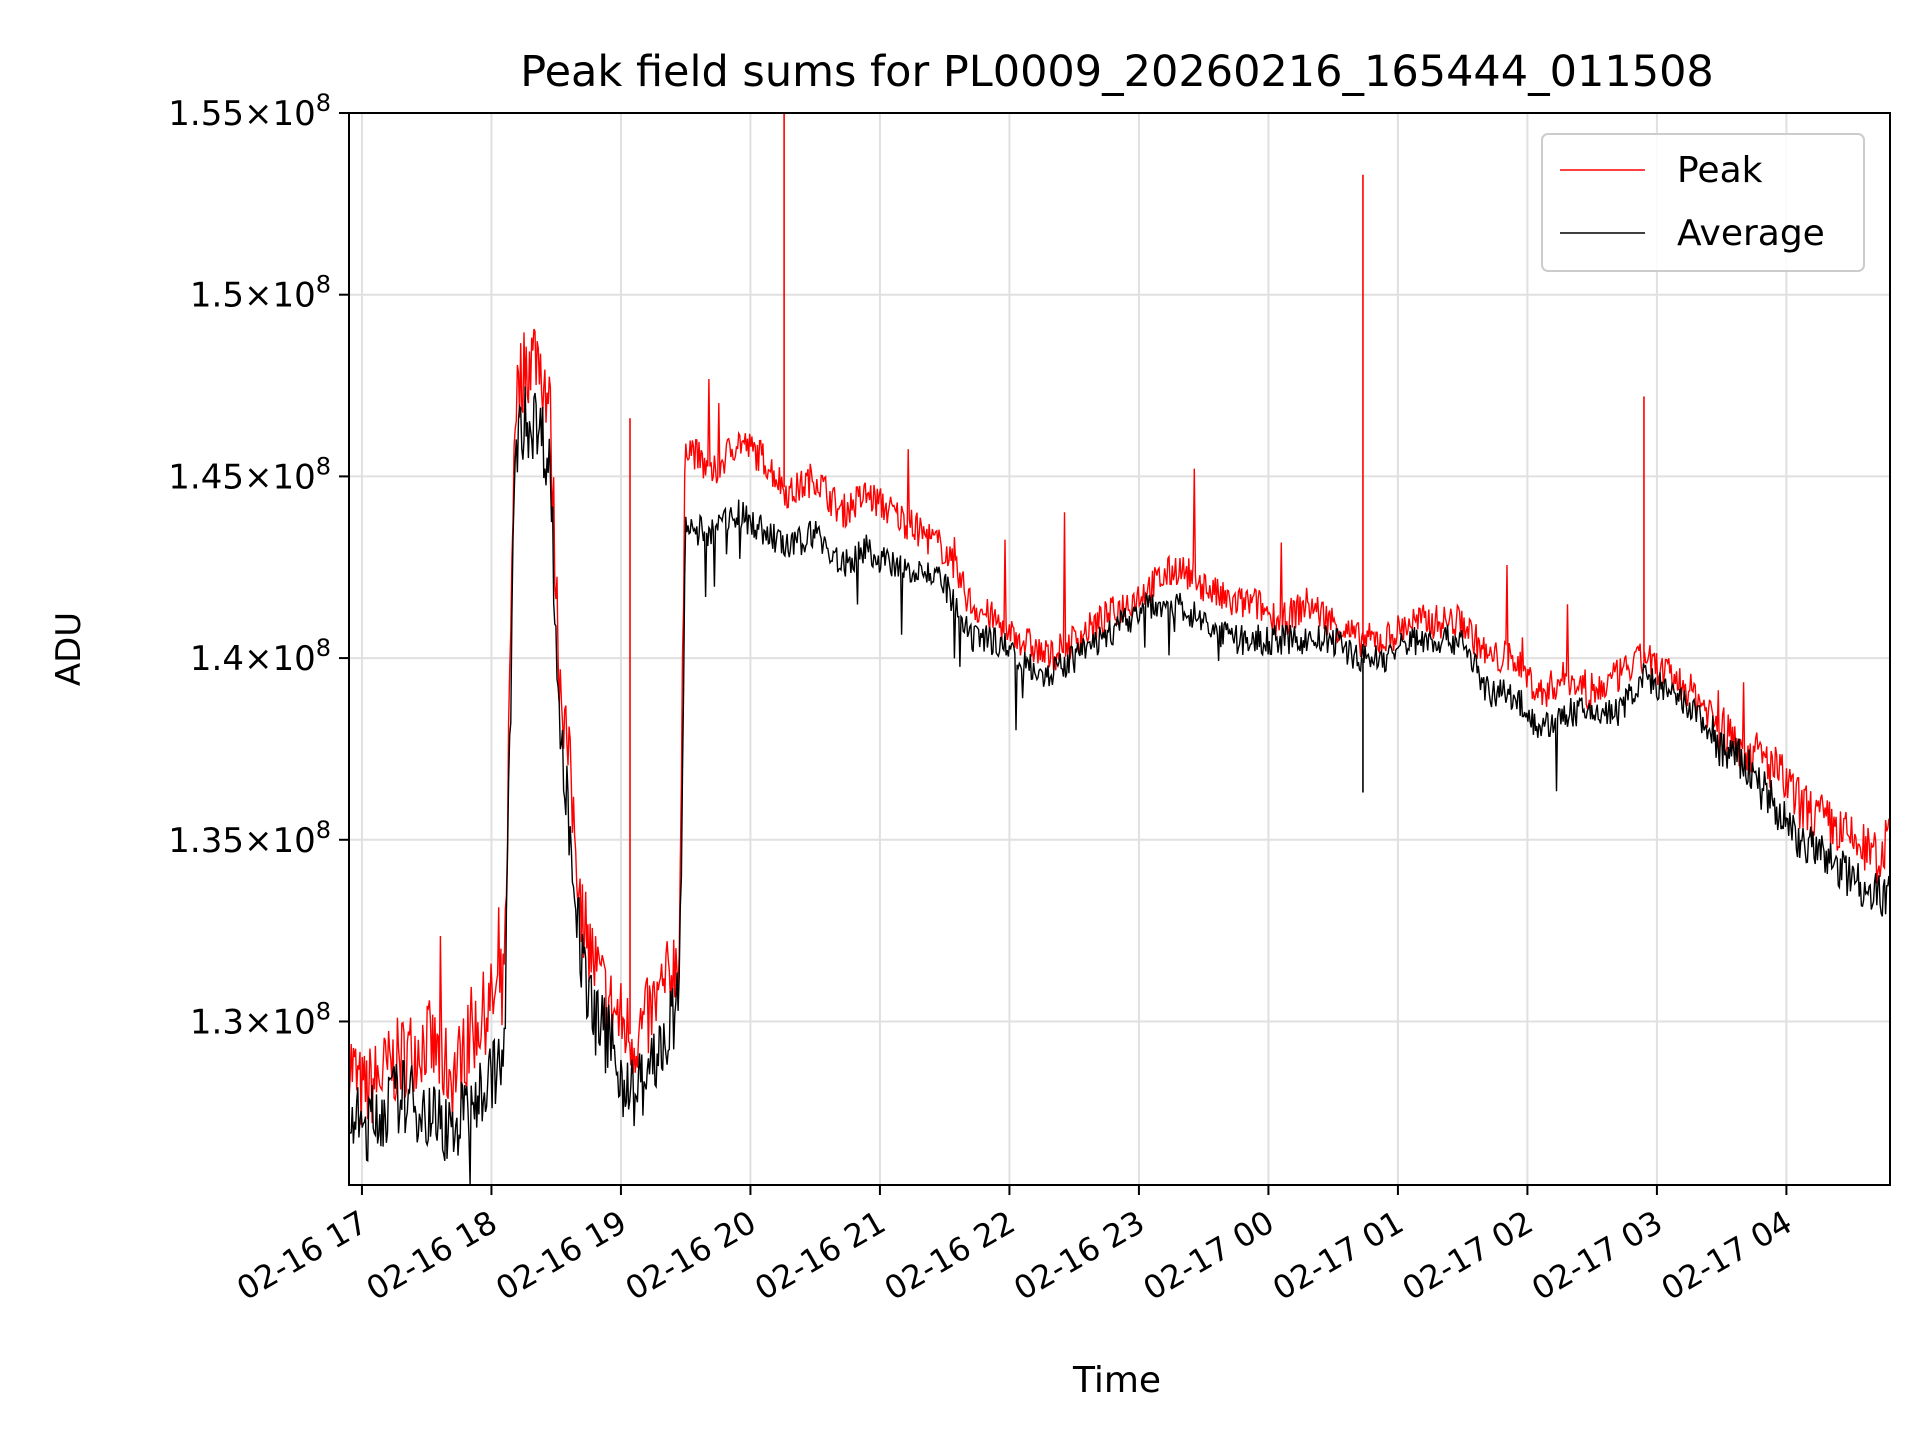  Describe the element at coordinates (260, 656) in the screenshot. I see `y-tick-label: 1.4×108` at that location.